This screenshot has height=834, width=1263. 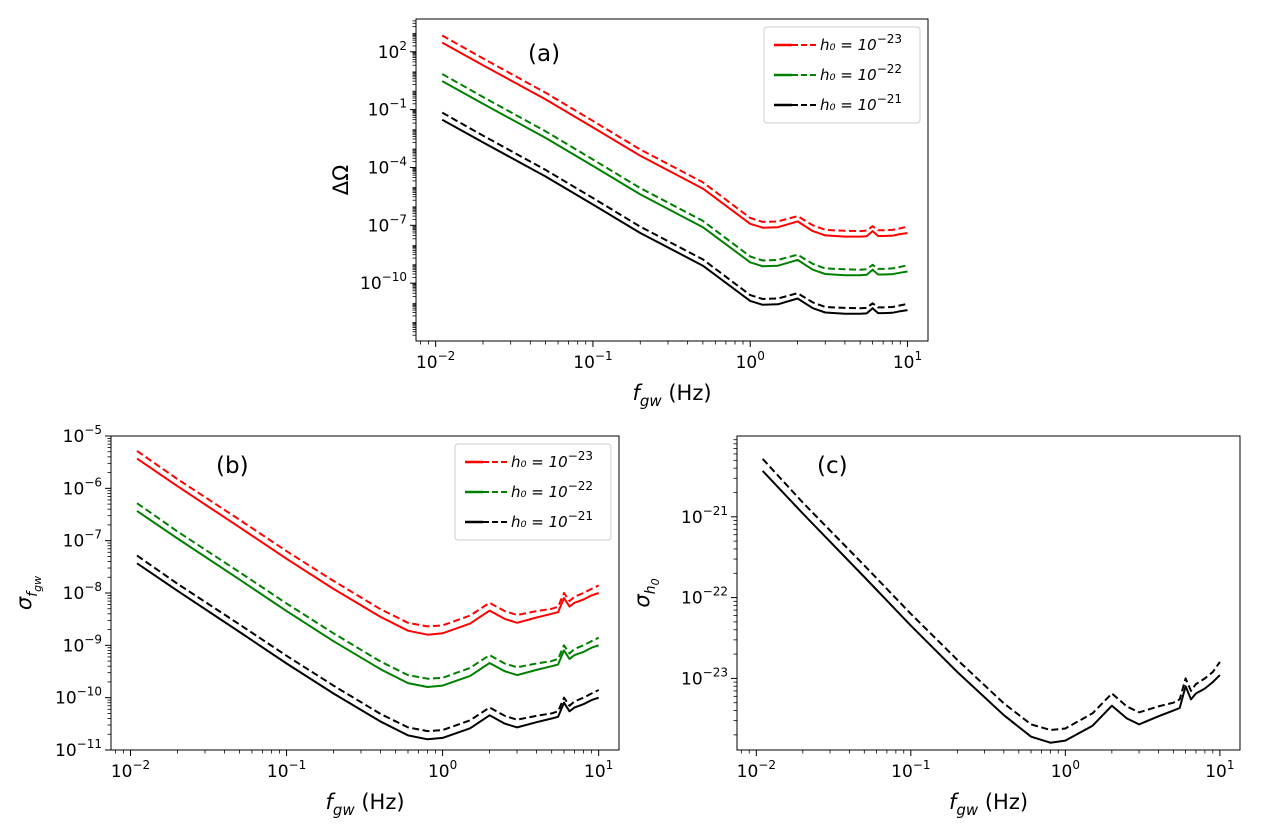 What do you see at coordinates (82, 487) in the screenshot?
I see `y-tick-label: 10⁻⁶` at bounding box center [82, 487].